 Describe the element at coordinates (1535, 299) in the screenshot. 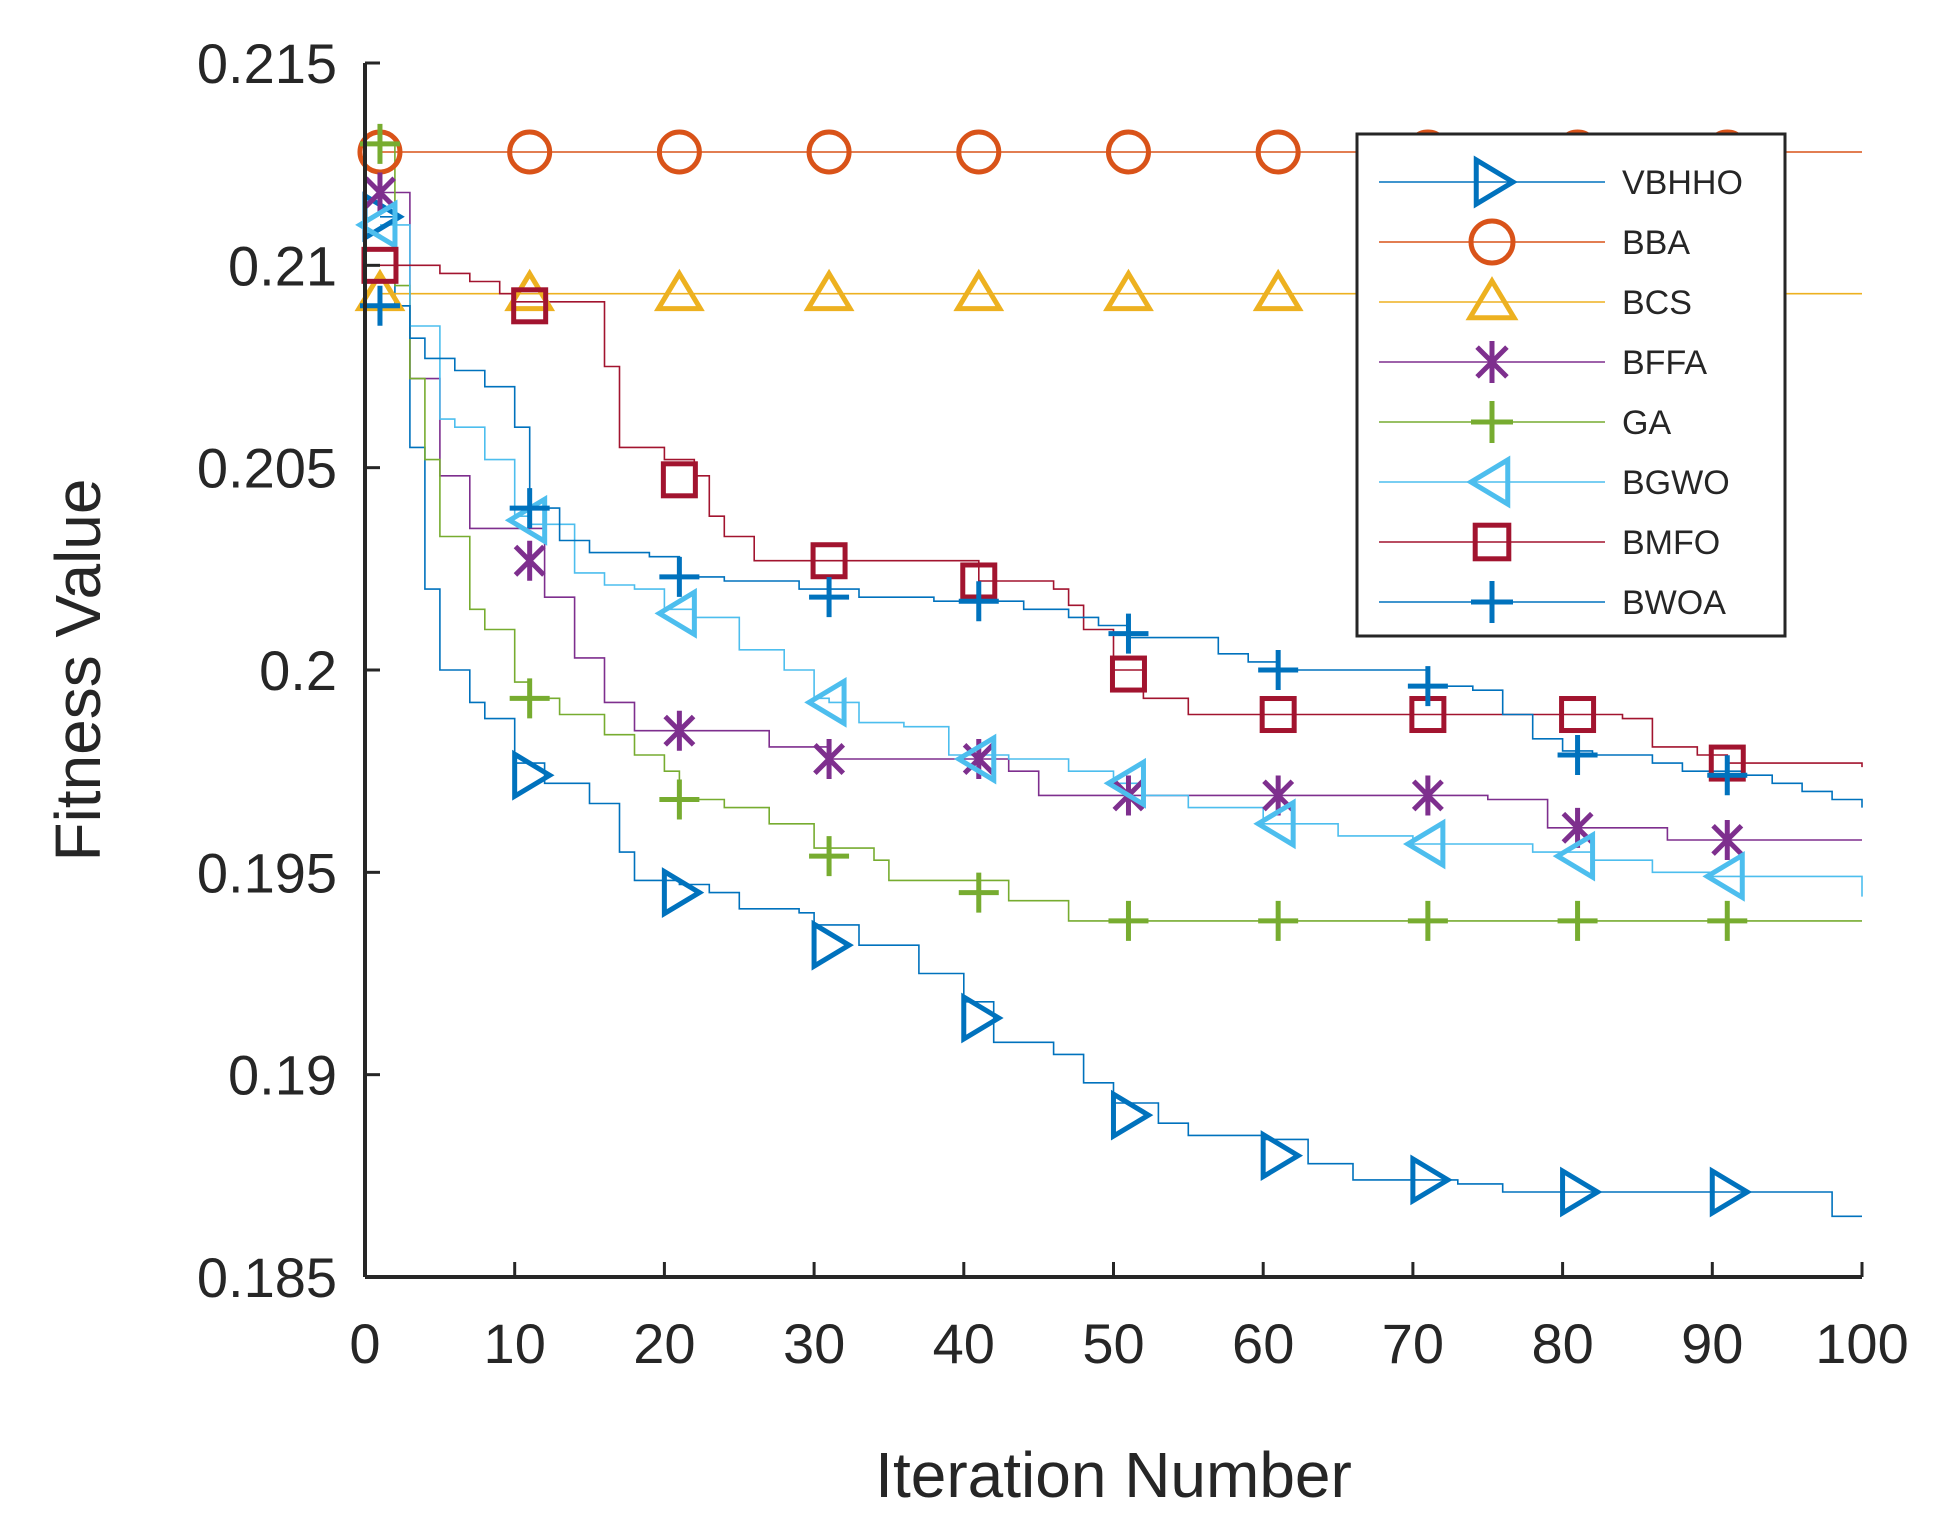

I see `legend-item-bcs: BCS` at that location.